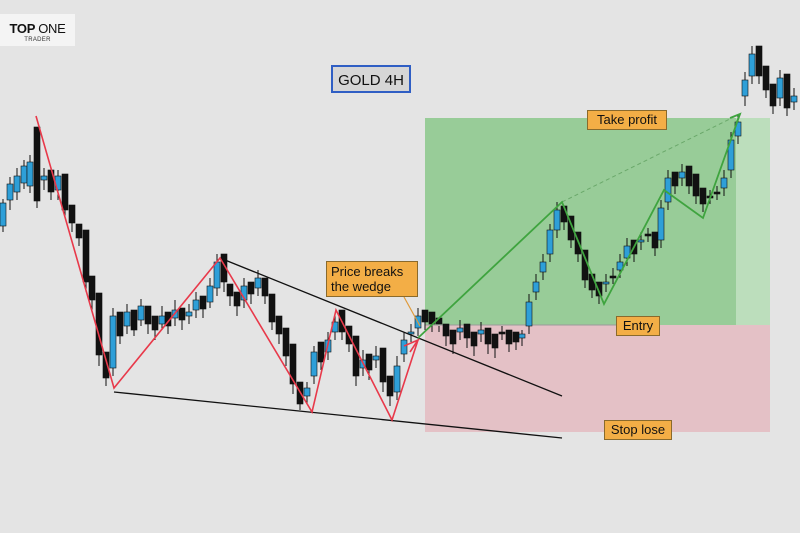 The height and width of the screenshot is (533, 800). Describe the element at coordinates (651, 158) in the screenshot. I see `projection-dashed-line` at that location.